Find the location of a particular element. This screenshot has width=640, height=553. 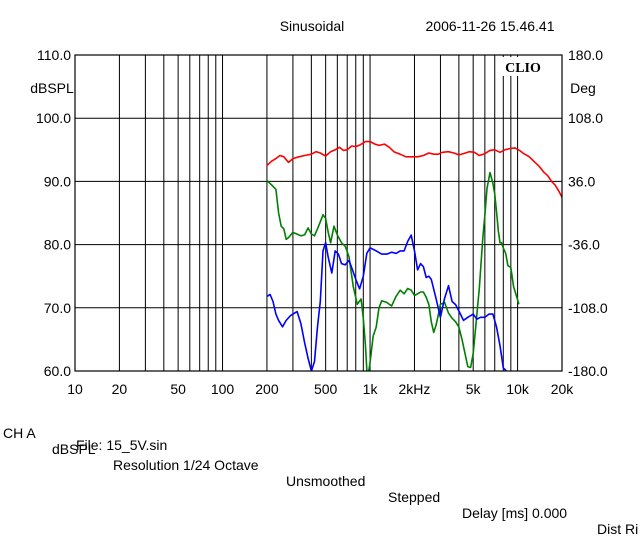

y-tick-label-right: -36.0 is located at coordinates (584, 245).